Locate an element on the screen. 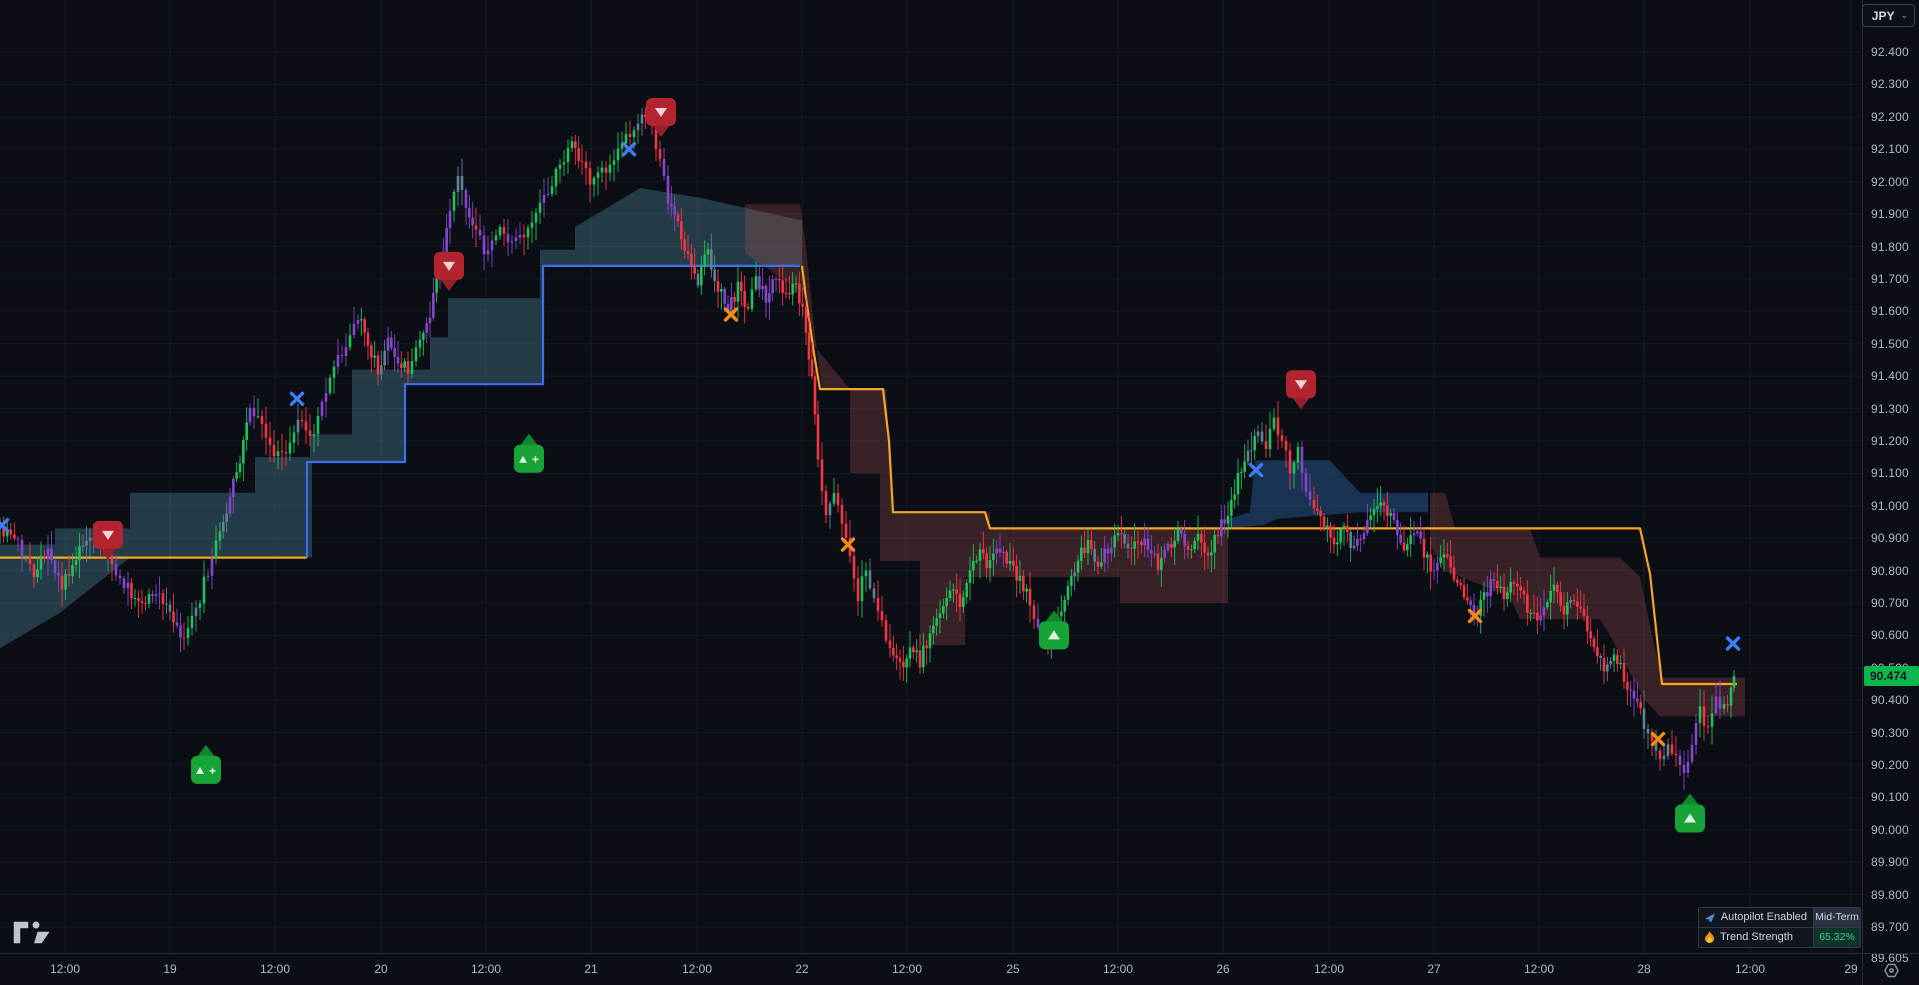  price-tick-label: 91.000 is located at coordinates (1890, 505).